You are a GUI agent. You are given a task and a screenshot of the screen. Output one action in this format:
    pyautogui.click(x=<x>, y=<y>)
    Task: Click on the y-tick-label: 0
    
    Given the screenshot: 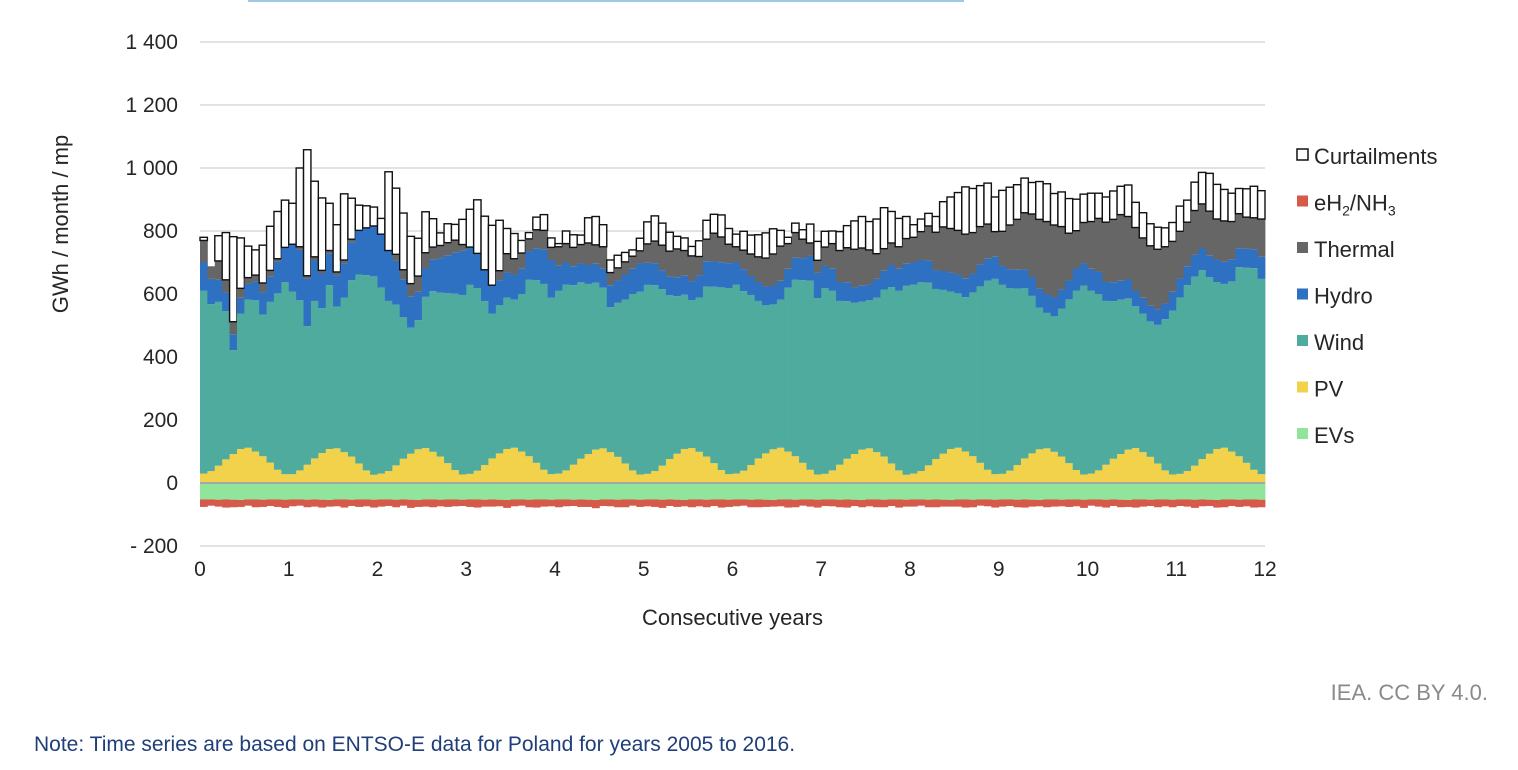 What is the action you would take?
    pyautogui.click(x=172, y=483)
    